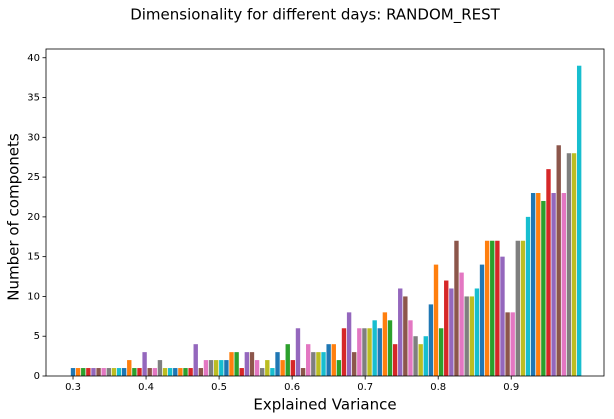 Image resolution: width=614 pixels, height=419 pixels. What do you see at coordinates (33, 296) in the screenshot?
I see `y-tick-label: 10` at bounding box center [33, 296].